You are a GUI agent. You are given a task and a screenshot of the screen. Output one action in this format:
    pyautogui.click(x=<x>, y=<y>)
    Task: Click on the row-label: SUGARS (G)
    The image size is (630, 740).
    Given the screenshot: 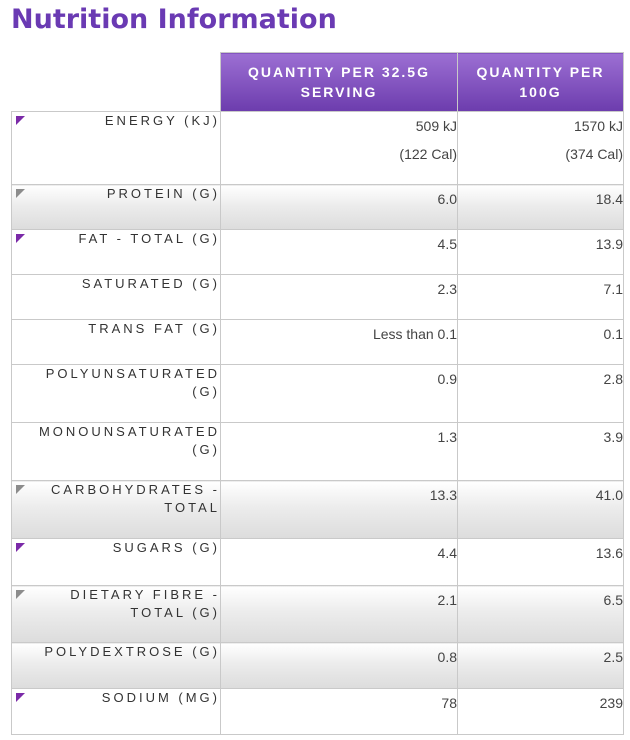 What is the action you would take?
    pyautogui.click(x=116, y=562)
    